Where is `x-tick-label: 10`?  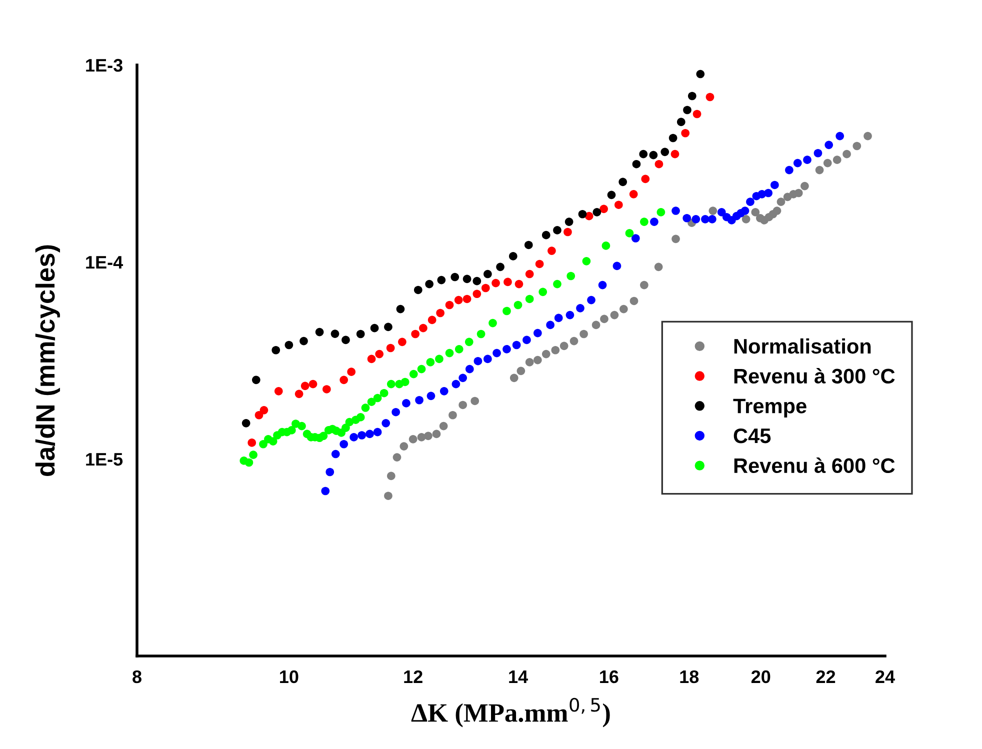
x-tick-label: 10 is located at coordinates (289, 677).